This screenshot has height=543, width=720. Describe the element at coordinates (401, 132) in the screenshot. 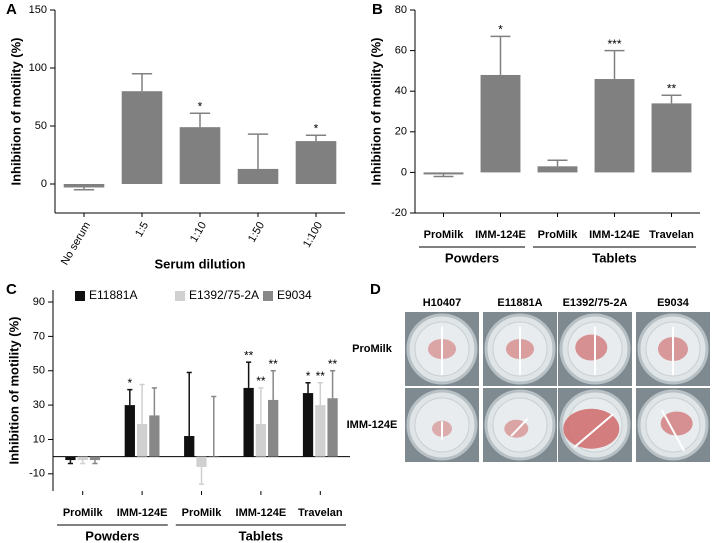

I see `y-tick-label: 20` at that location.